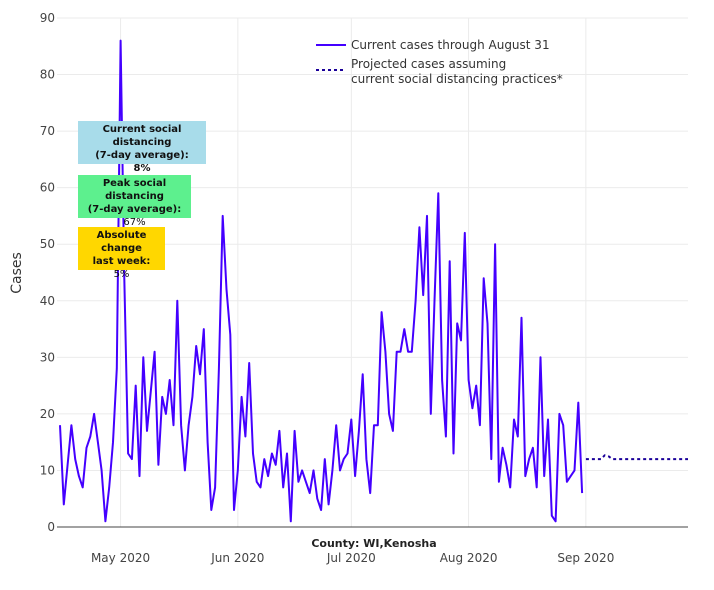  I want to click on y-tick-label: 0, so click(51, 527).